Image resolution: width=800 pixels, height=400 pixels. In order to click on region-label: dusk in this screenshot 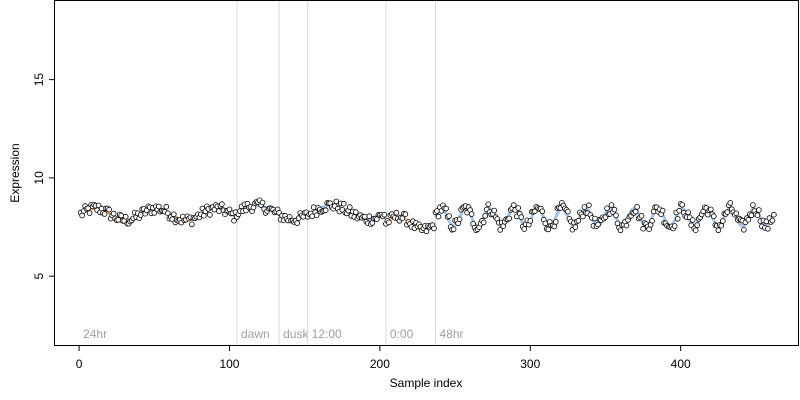, I will do `click(296, 334)`.